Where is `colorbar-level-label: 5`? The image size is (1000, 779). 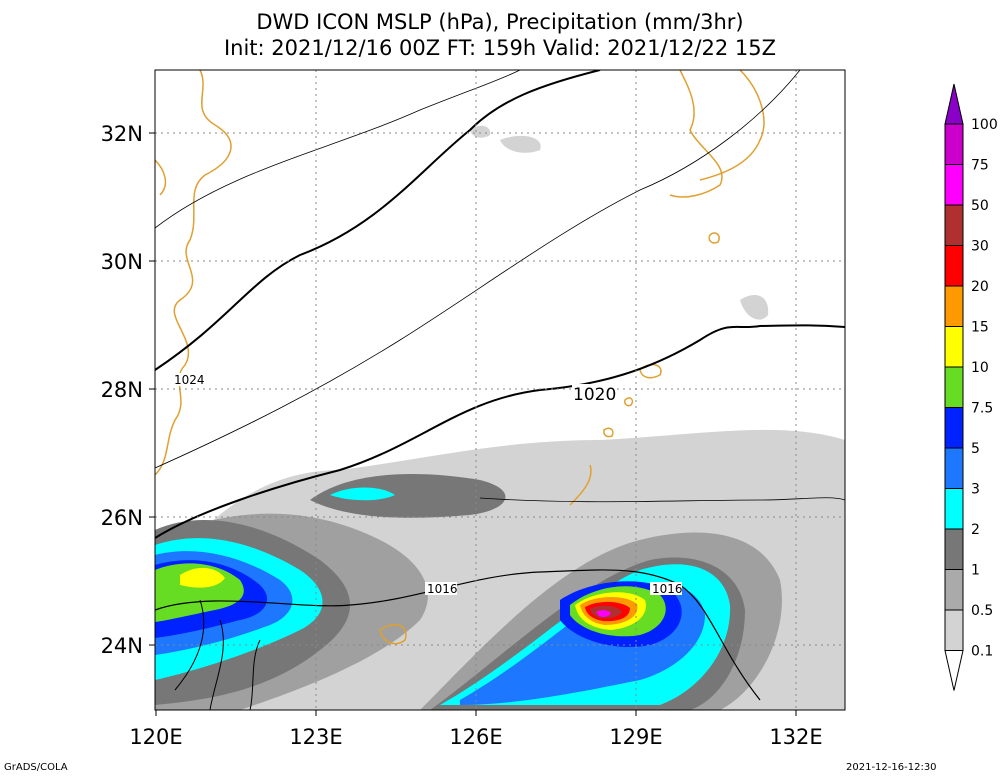 colorbar-level-label: 5 is located at coordinates (975, 449).